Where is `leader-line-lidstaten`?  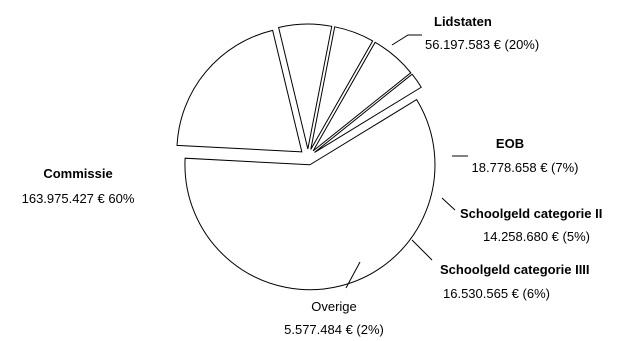
leader-line-lidstaten is located at coordinates (406, 40).